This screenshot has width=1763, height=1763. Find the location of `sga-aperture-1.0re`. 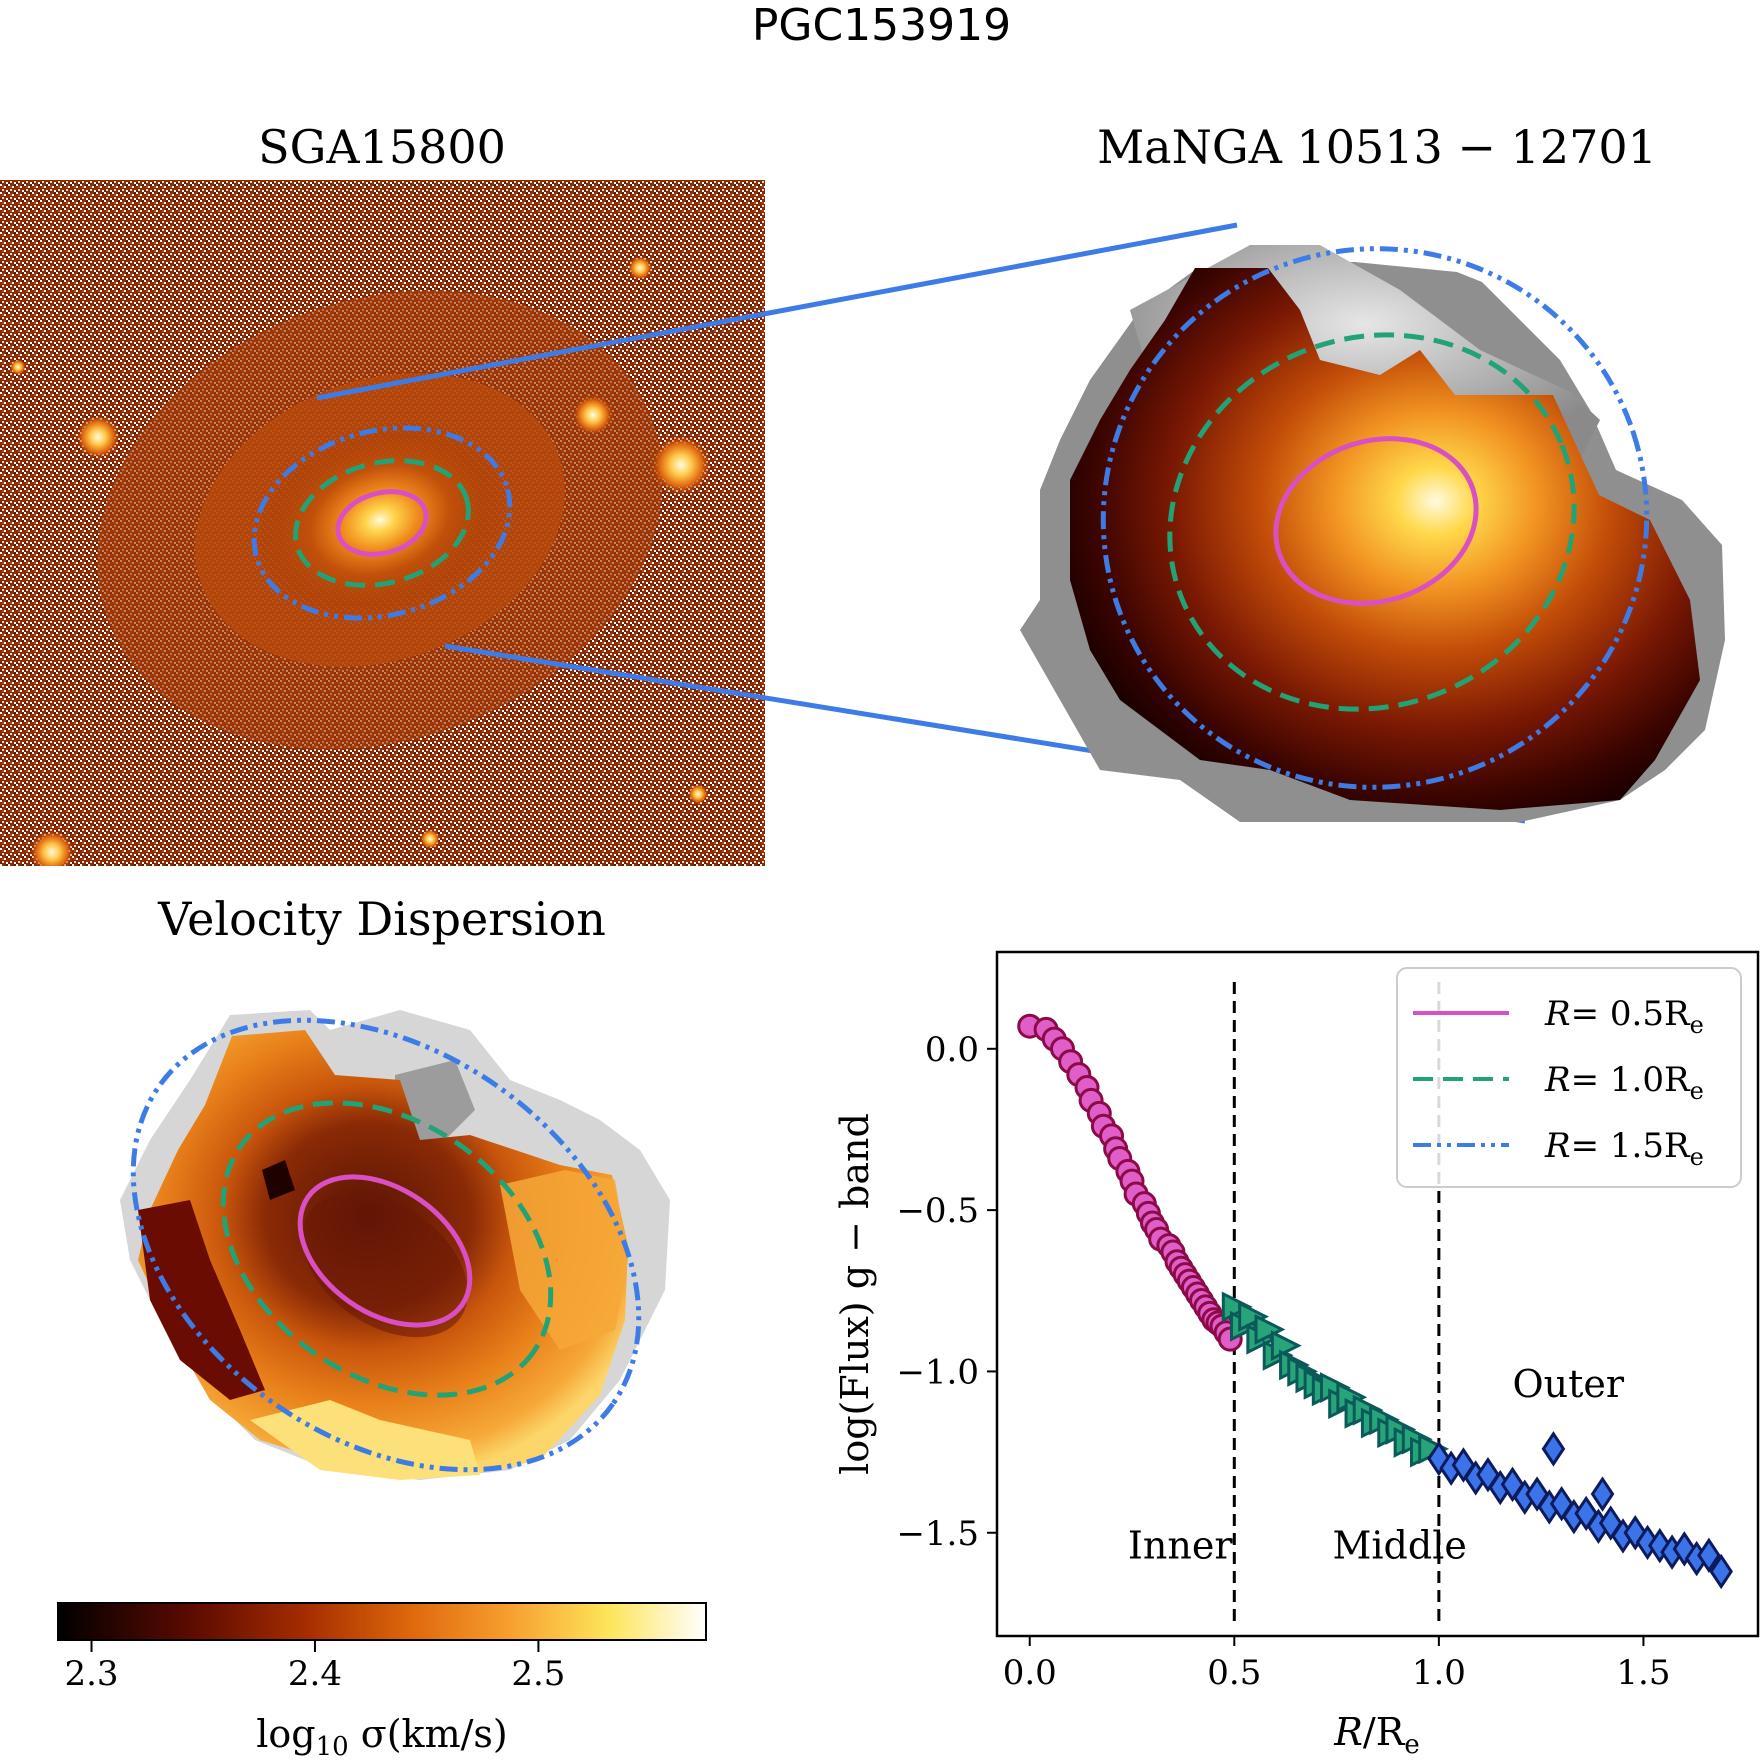

sga-aperture-1.0re is located at coordinates (382, 523).